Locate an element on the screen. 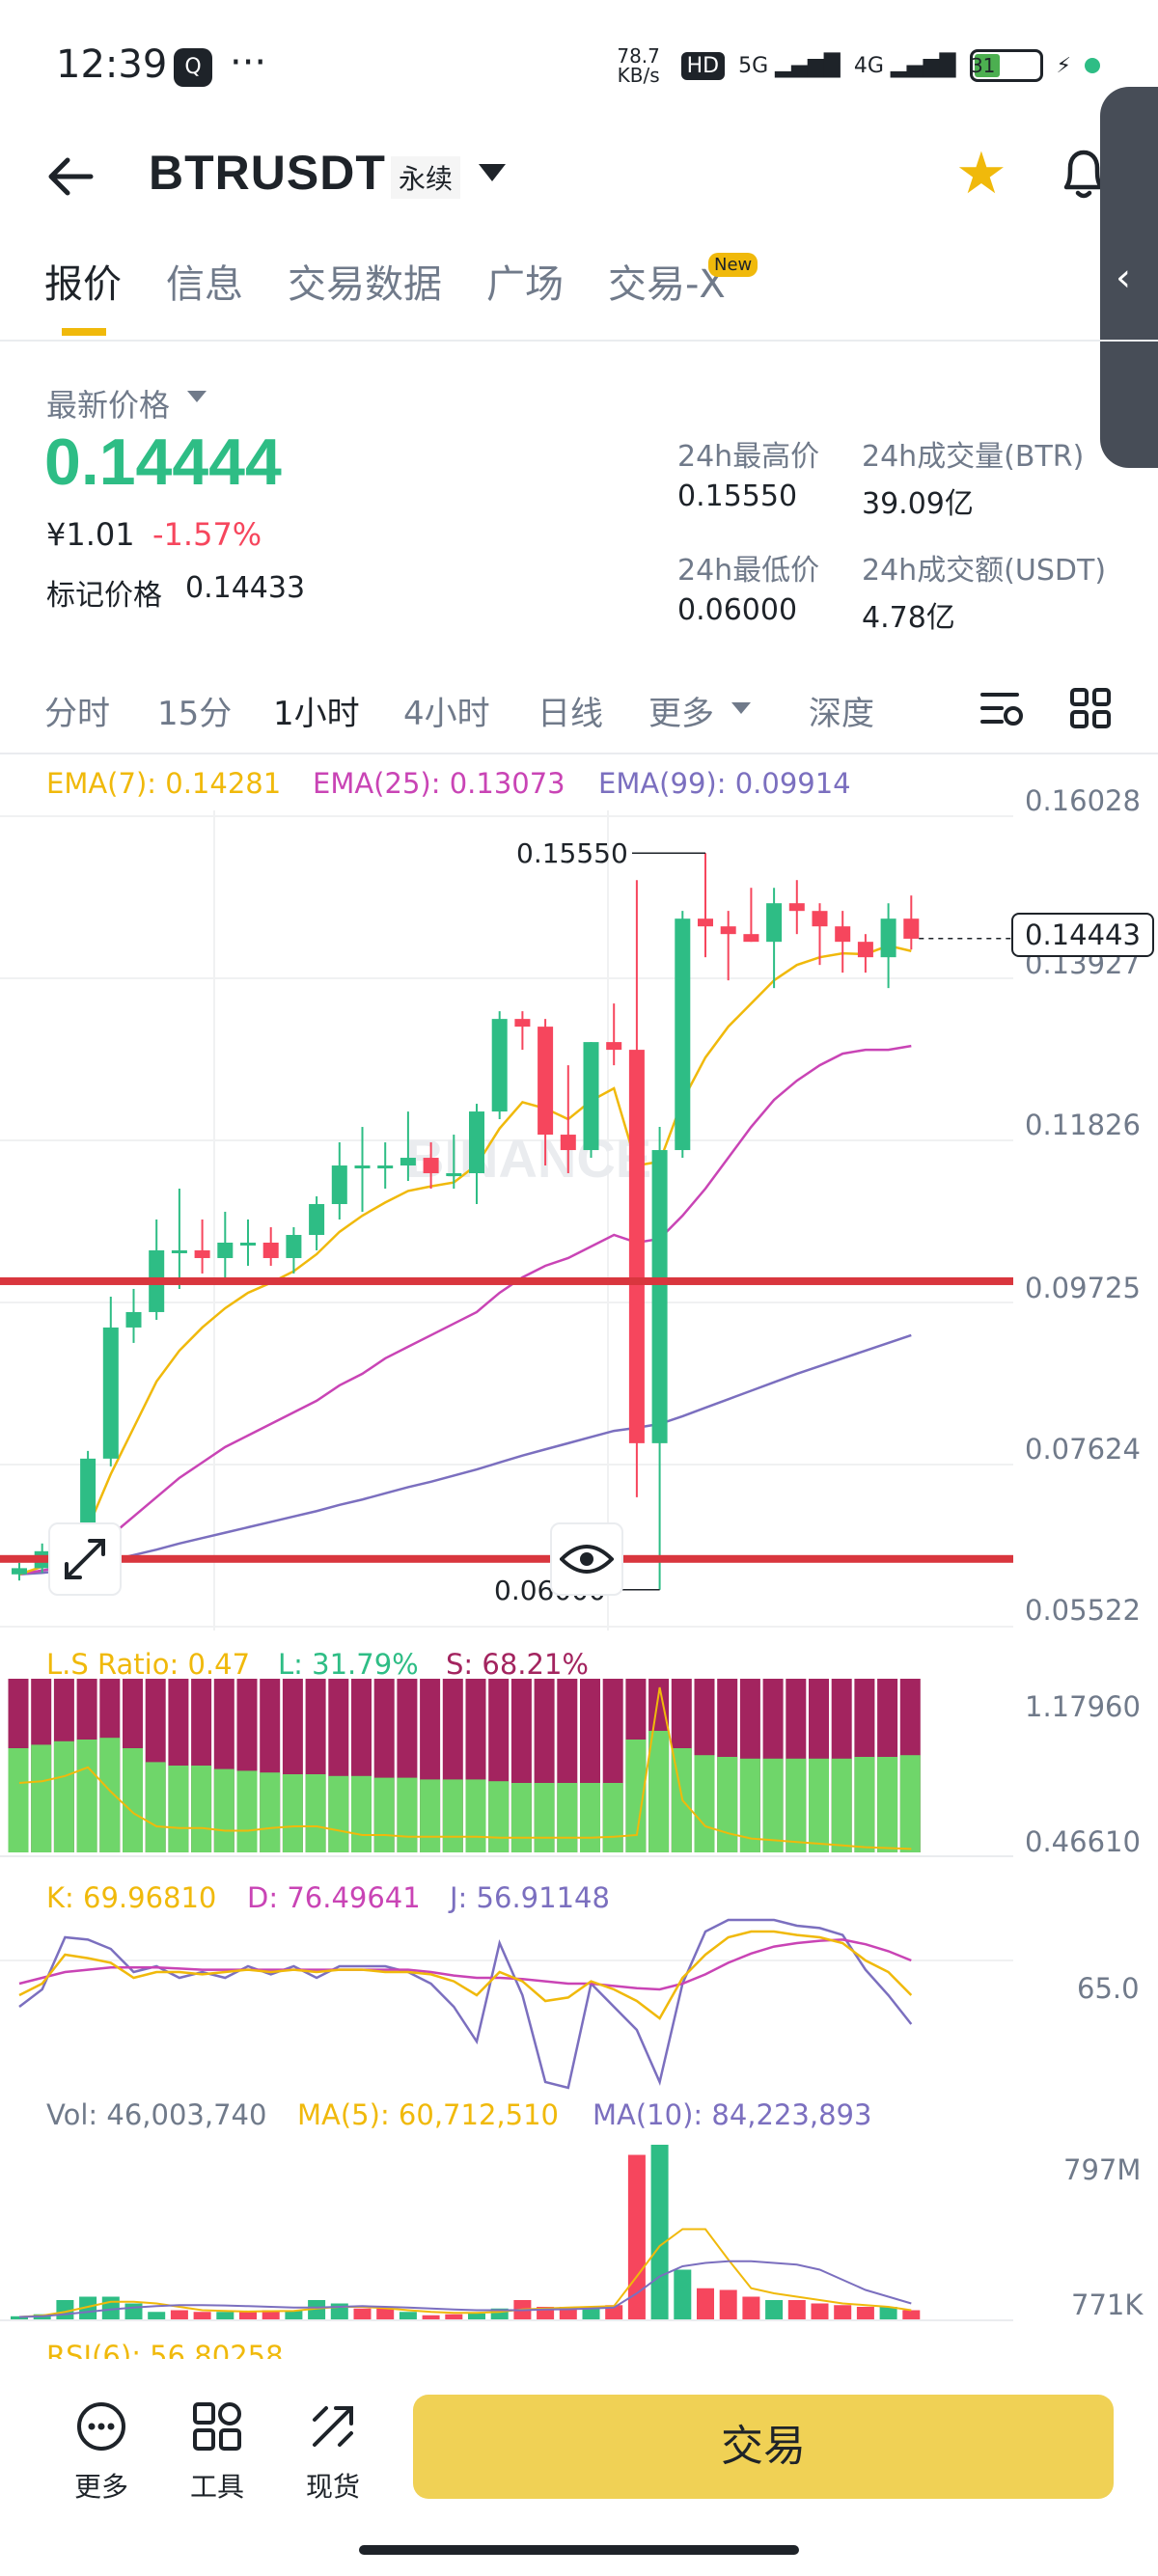 Image resolution: width=1158 pixels, height=2576 pixels. volume-ma5-label: MA(5): 60,712,510 is located at coordinates (428, 2114).